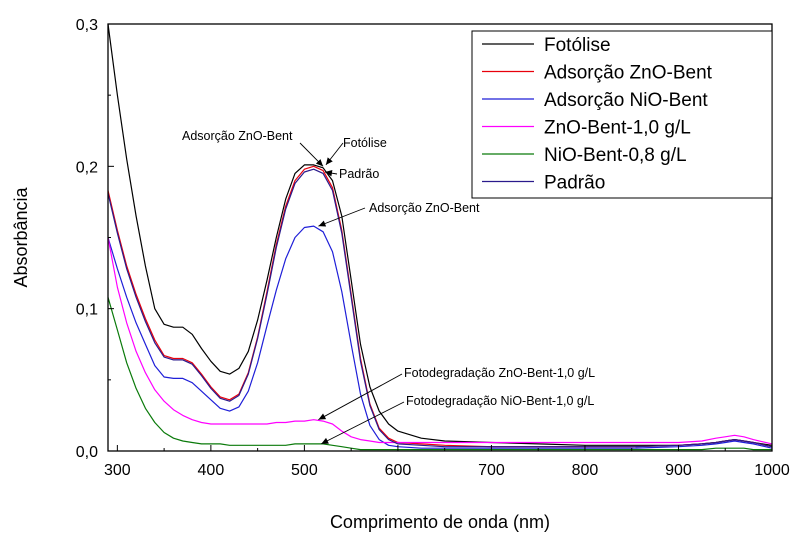 Image resolution: width=795 pixels, height=533 pixels. I want to click on y-axis-title: Absorbância, so click(21, 236).